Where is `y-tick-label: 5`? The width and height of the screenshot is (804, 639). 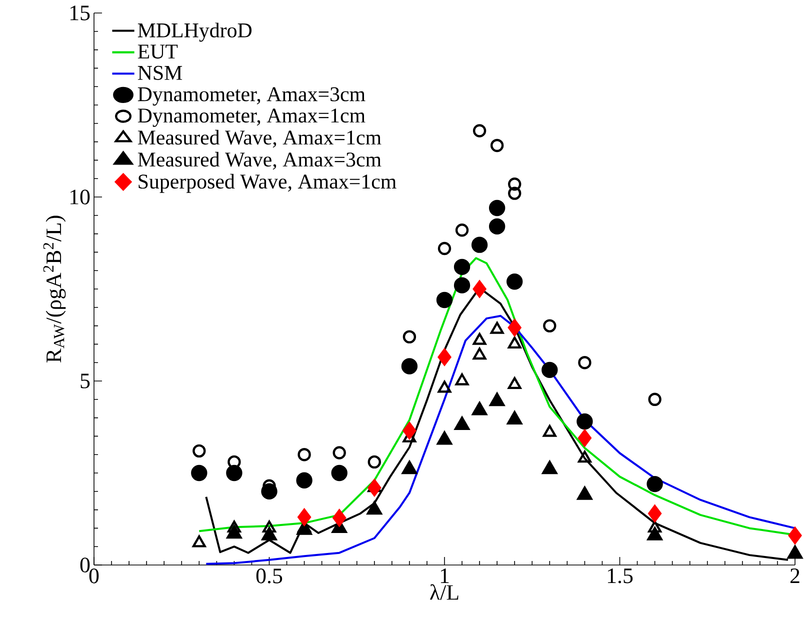 y-tick-label: 5 is located at coordinates (85, 381).